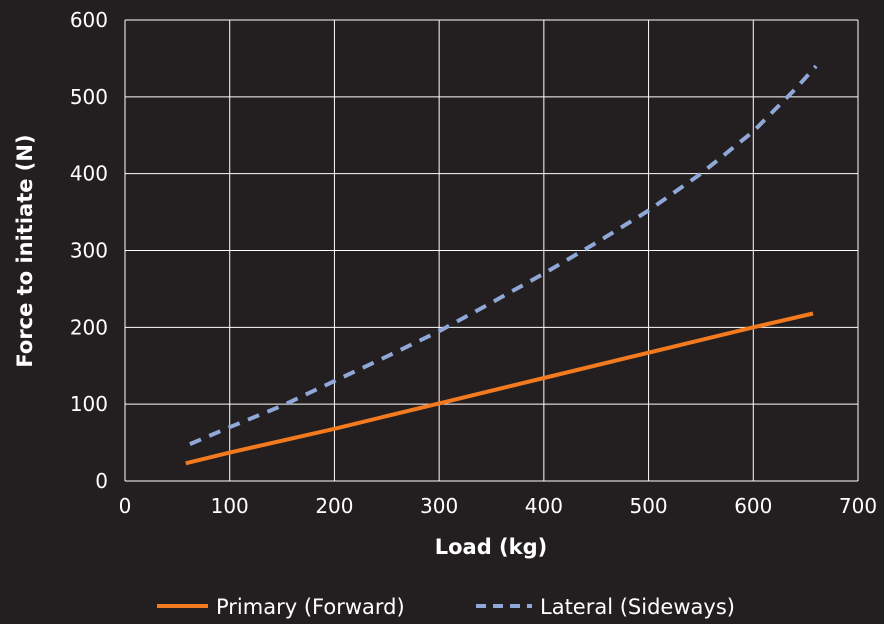  What do you see at coordinates (310, 607) in the screenshot?
I see `legend-label-primary: Primary (Forward)` at bounding box center [310, 607].